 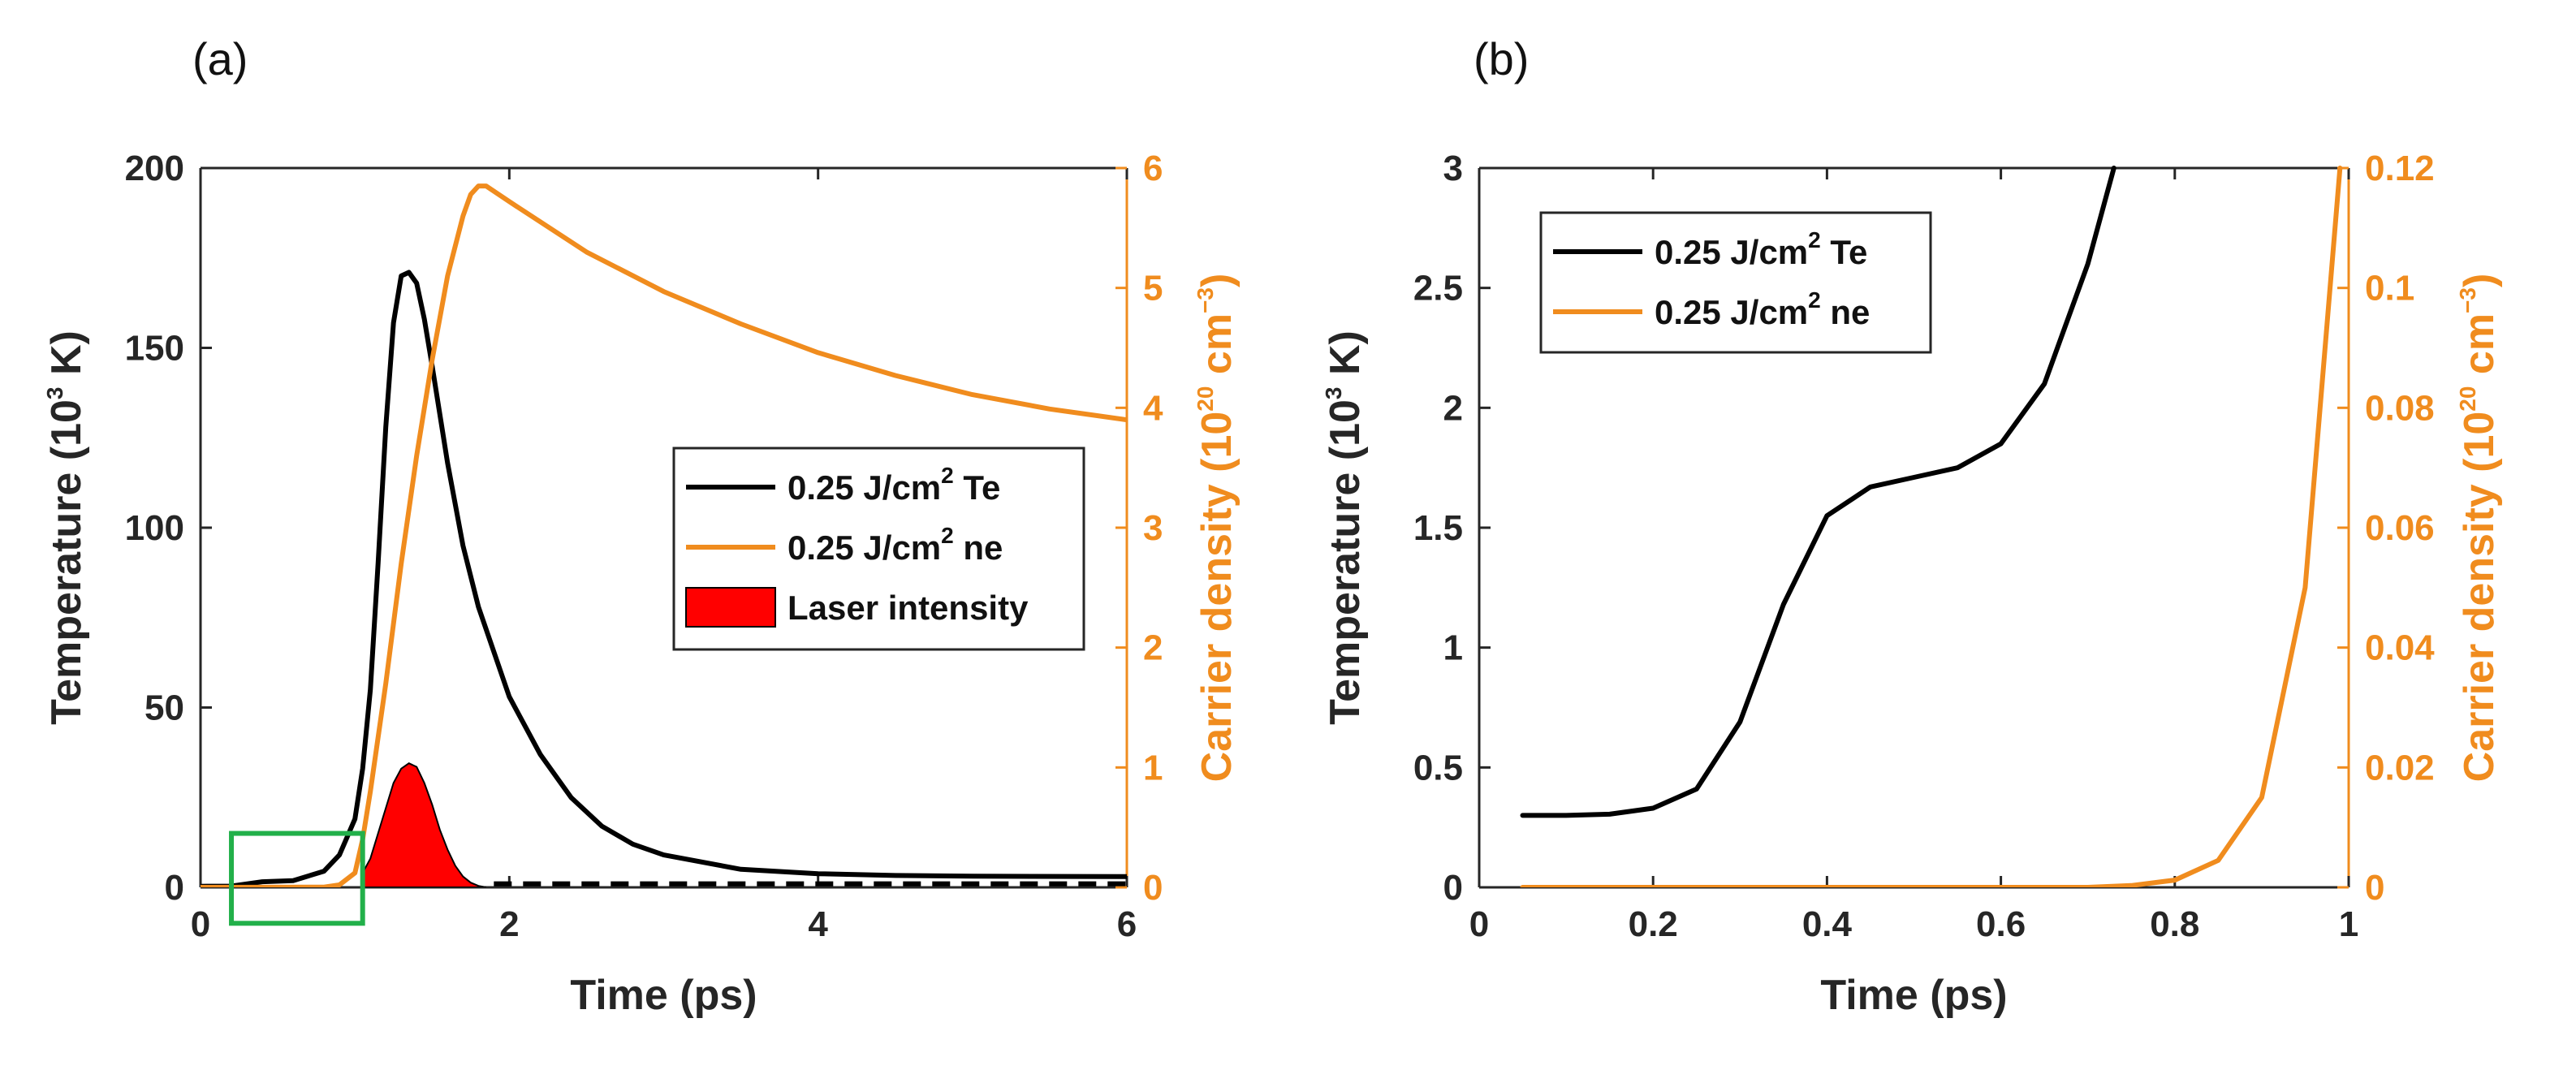 I want to click on y-right-tick-label: 6, so click(x=1153, y=168).